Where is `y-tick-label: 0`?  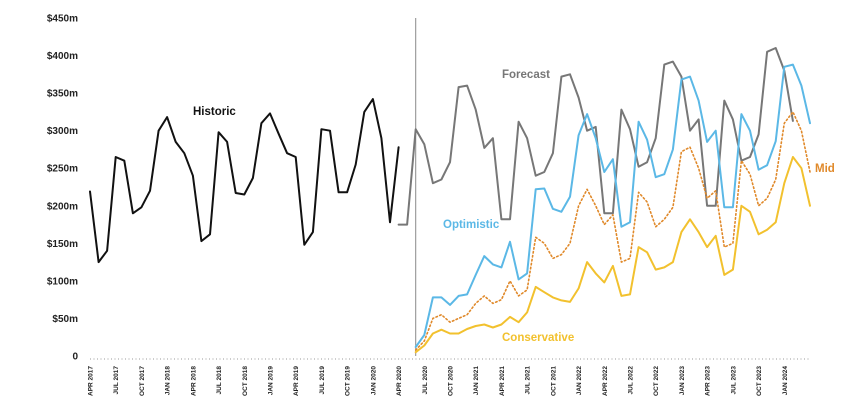 y-tick-label: 0 is located at coordinates (75, 357).